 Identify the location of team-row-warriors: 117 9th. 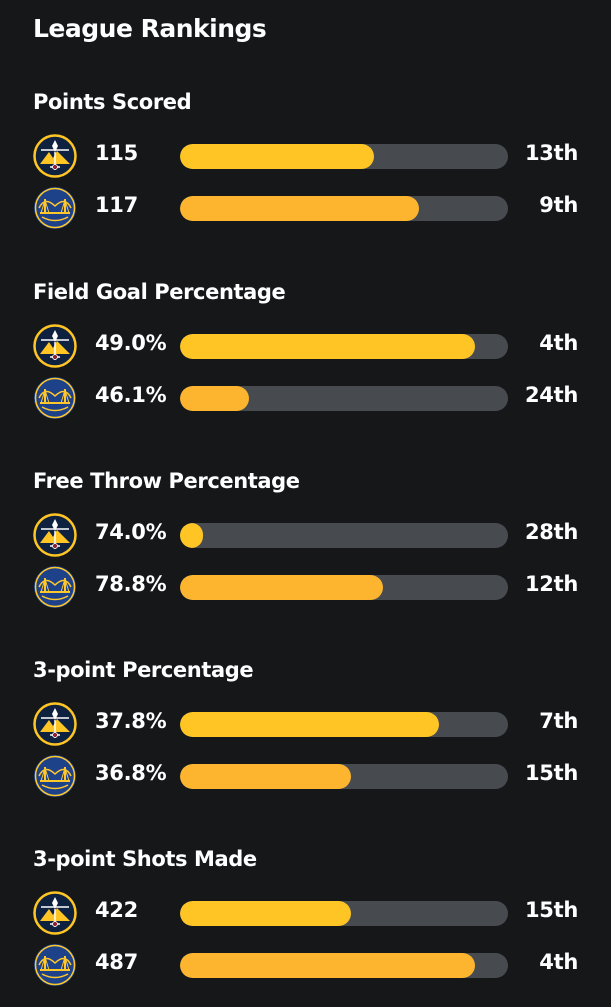
(305, 209).